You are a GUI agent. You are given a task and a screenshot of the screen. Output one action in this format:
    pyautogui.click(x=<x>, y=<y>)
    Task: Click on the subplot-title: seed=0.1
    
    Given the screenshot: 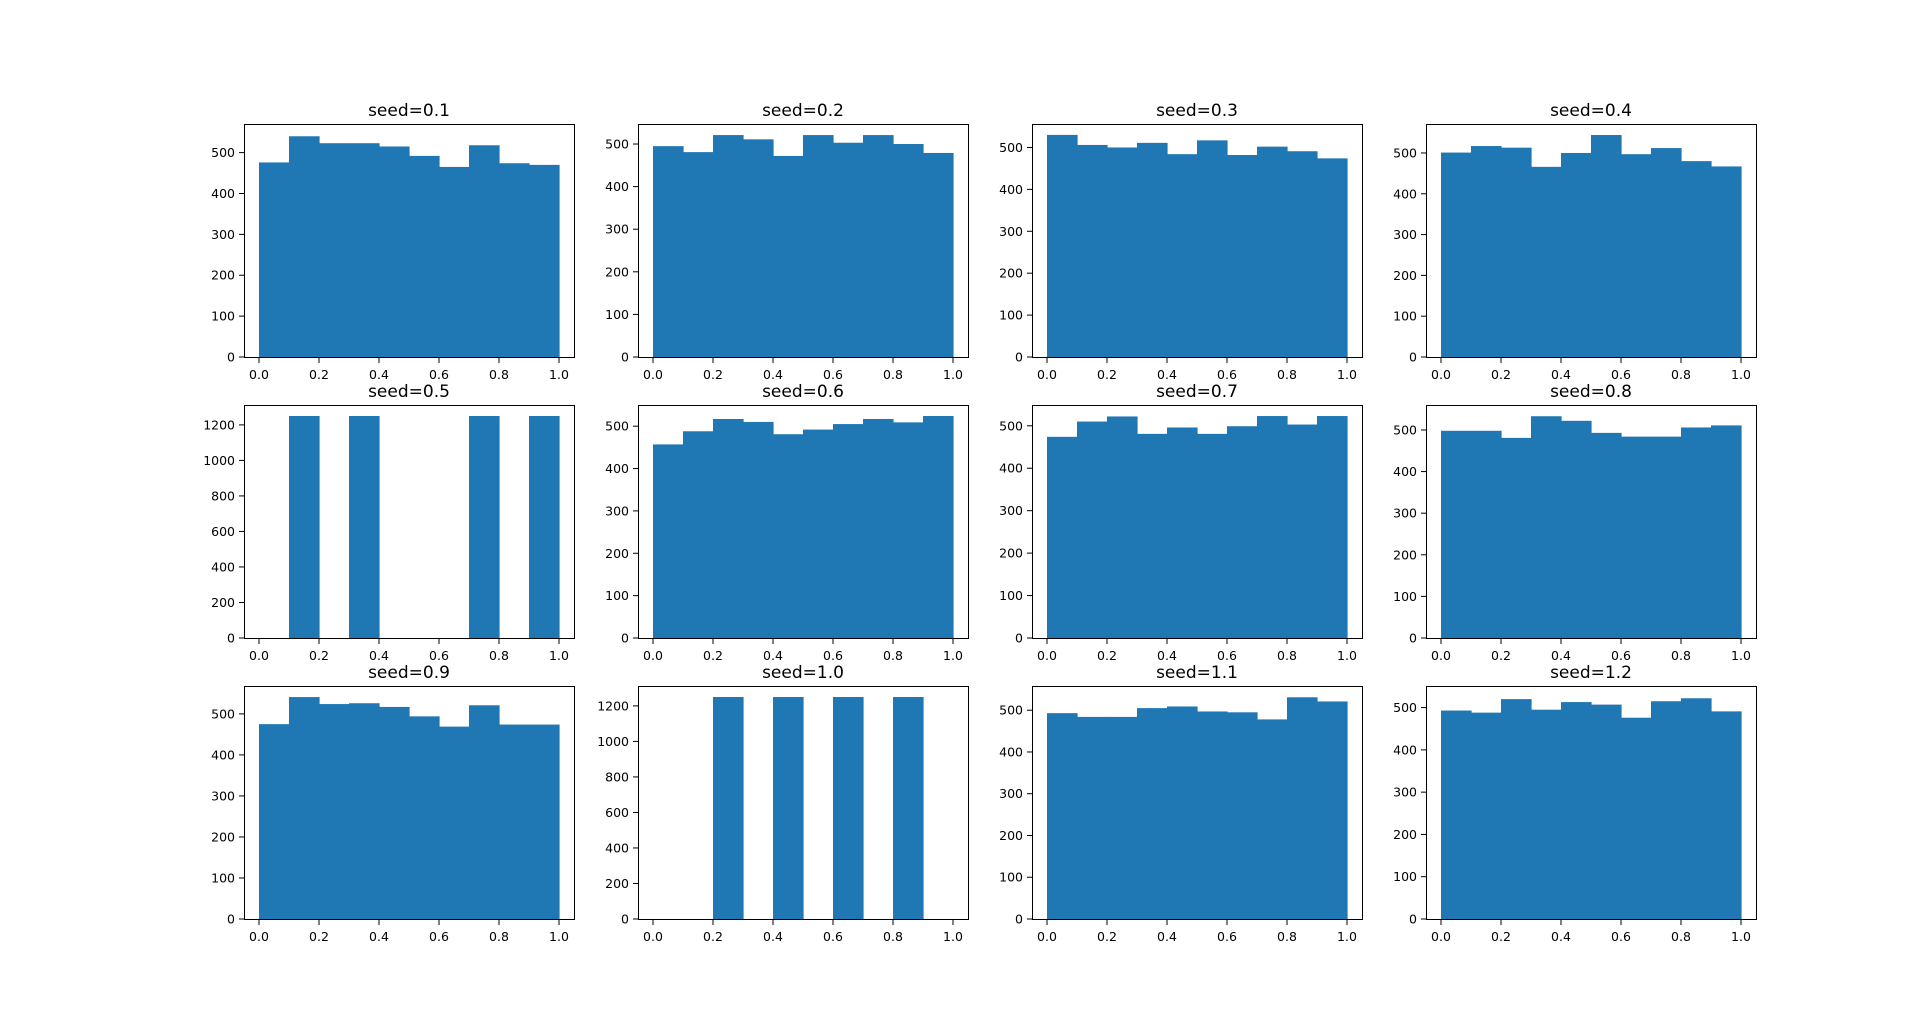 What is the action you would take?
    pyautogui.click(x=409, y=111)
    